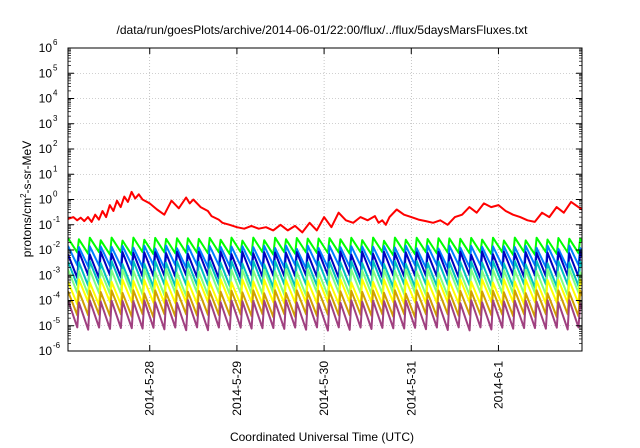 The width and height of the screenshot is (640, 448). What do you see at coordinates (322, 437) in the screenshot?
I see `x-axis-label: Coordinated Universal Time (UTC)` at bounding box center [322, 437].